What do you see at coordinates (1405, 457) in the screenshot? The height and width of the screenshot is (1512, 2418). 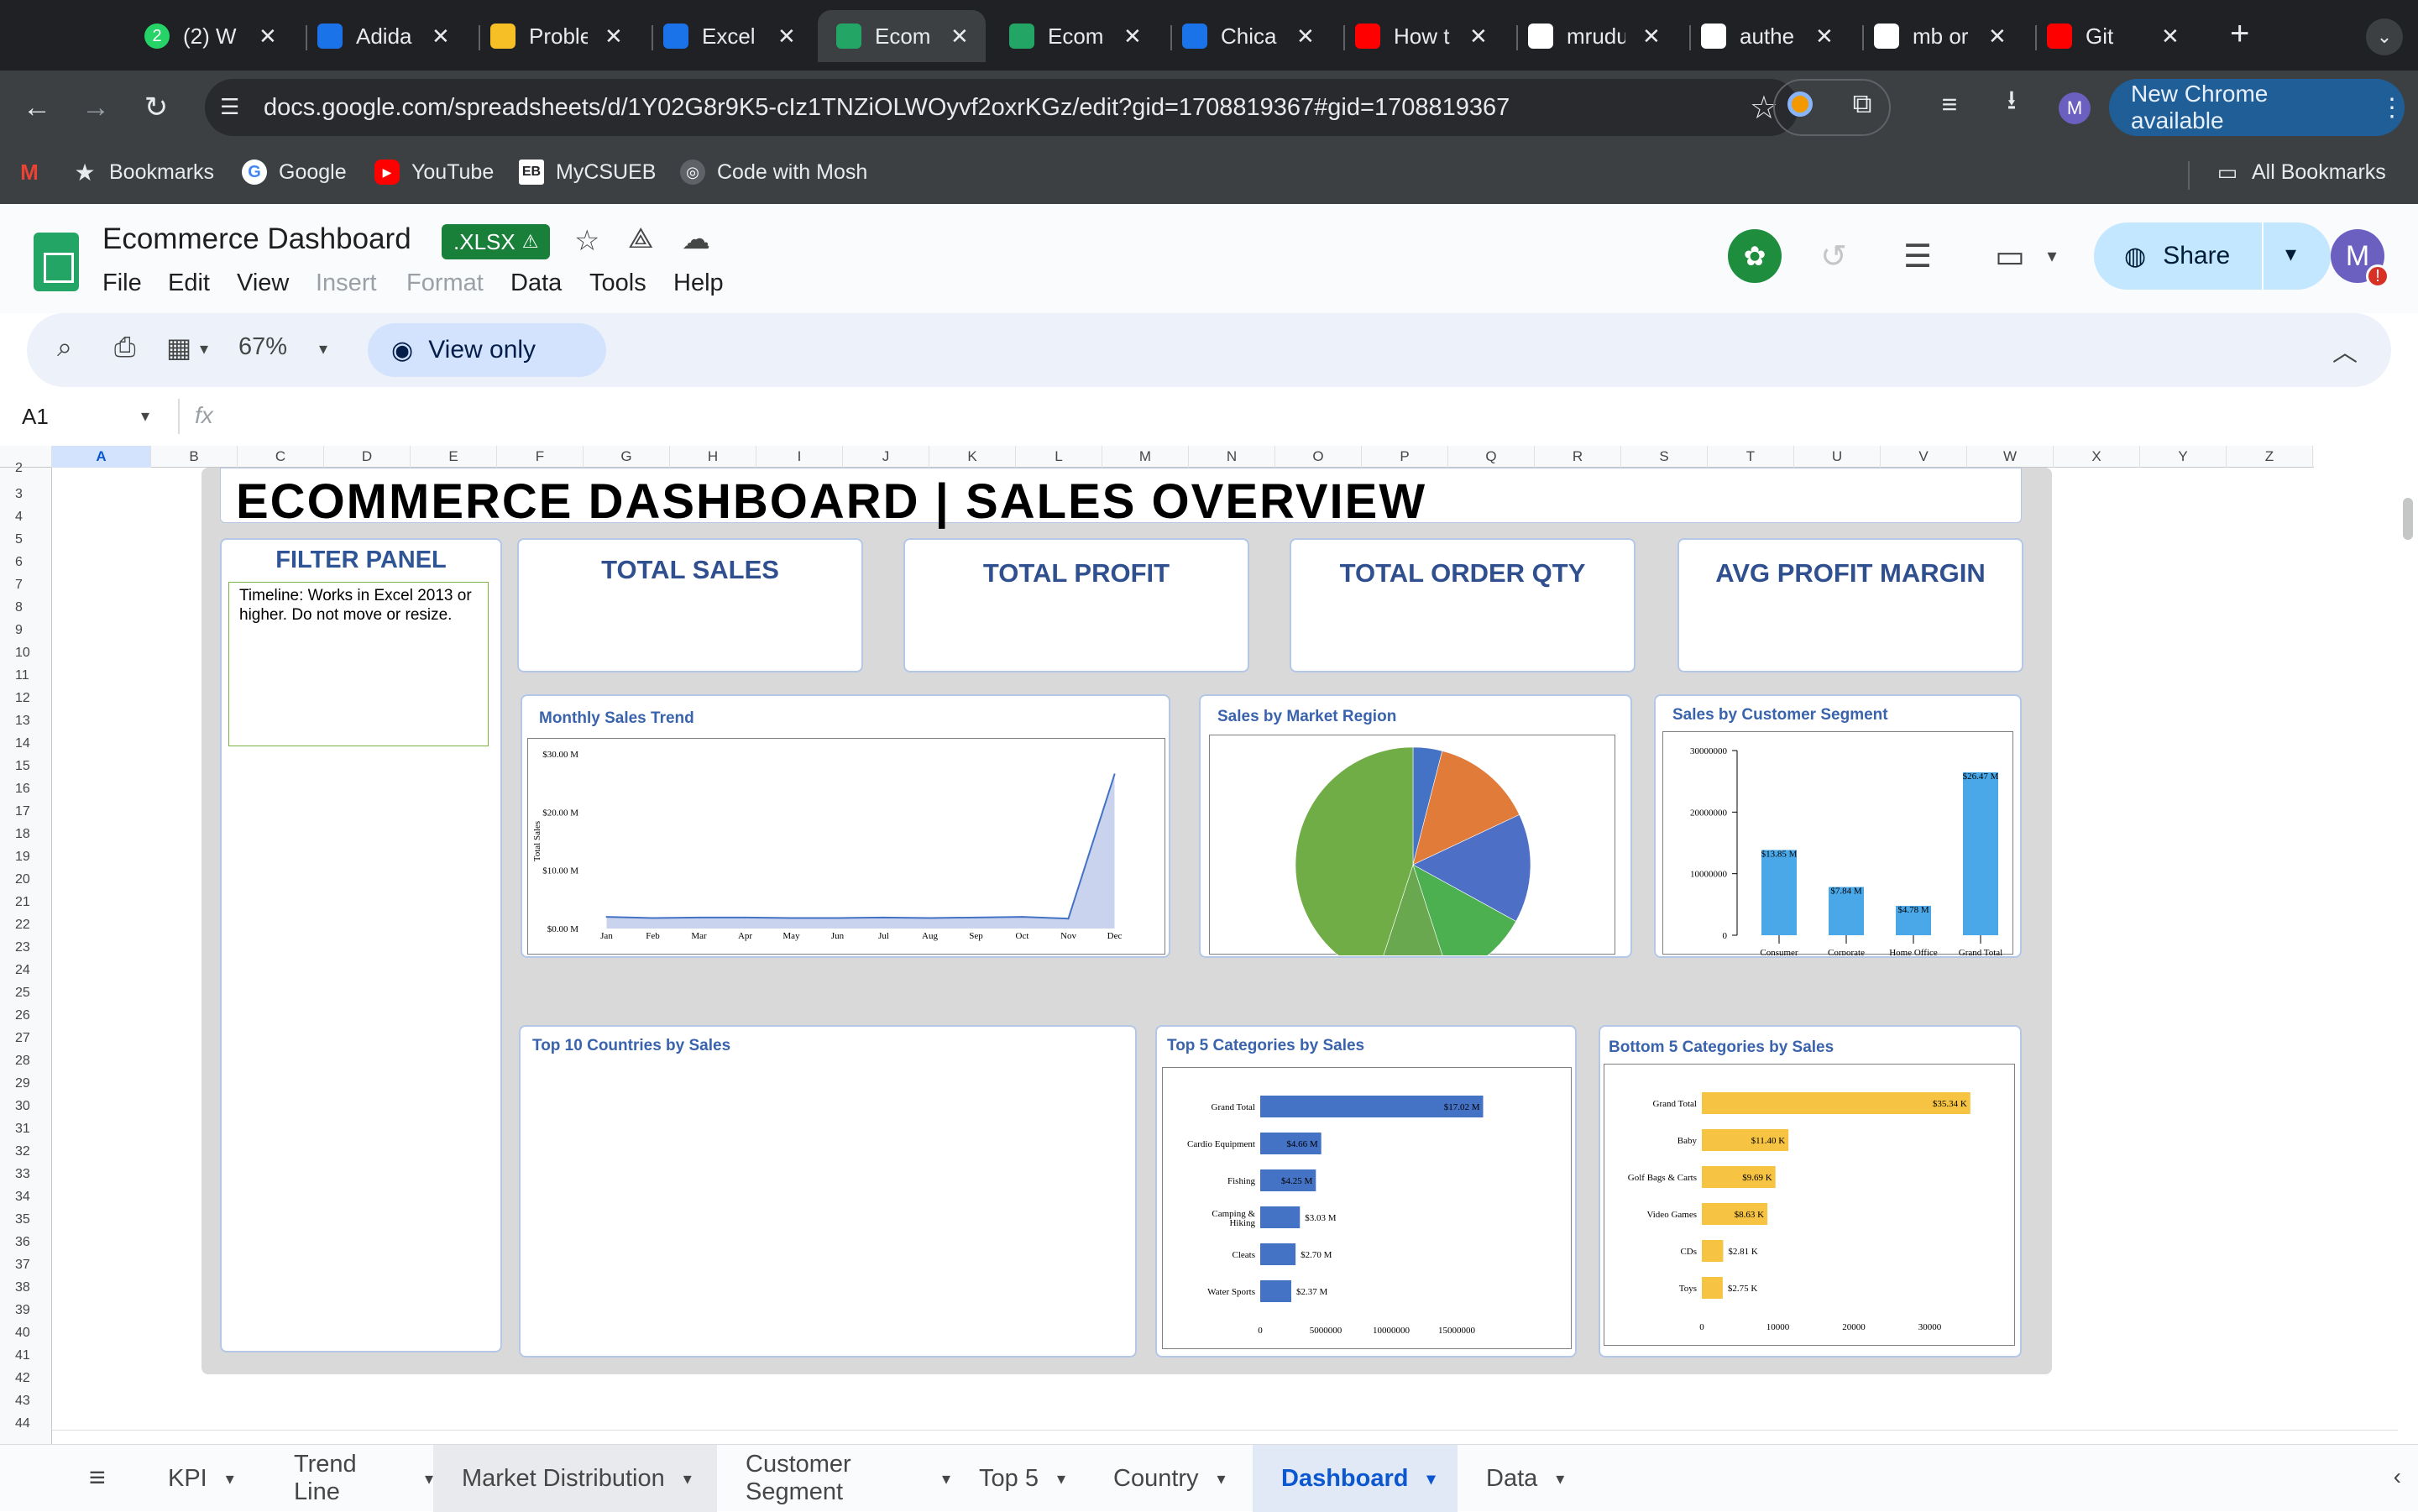 I see `column-header: P` at bounding box center [1405, 457].